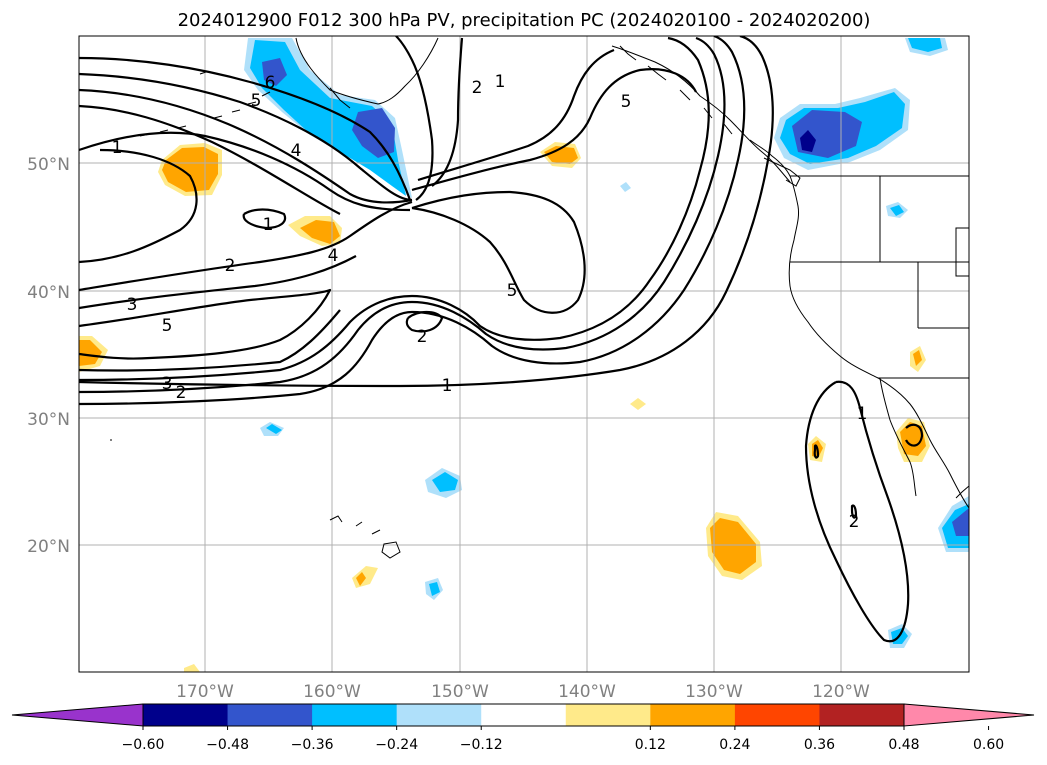  What do you see at coordinates (460, 692) in the screenshot?
I see `lon-label: 150°W` at bounding box center [460, 692].